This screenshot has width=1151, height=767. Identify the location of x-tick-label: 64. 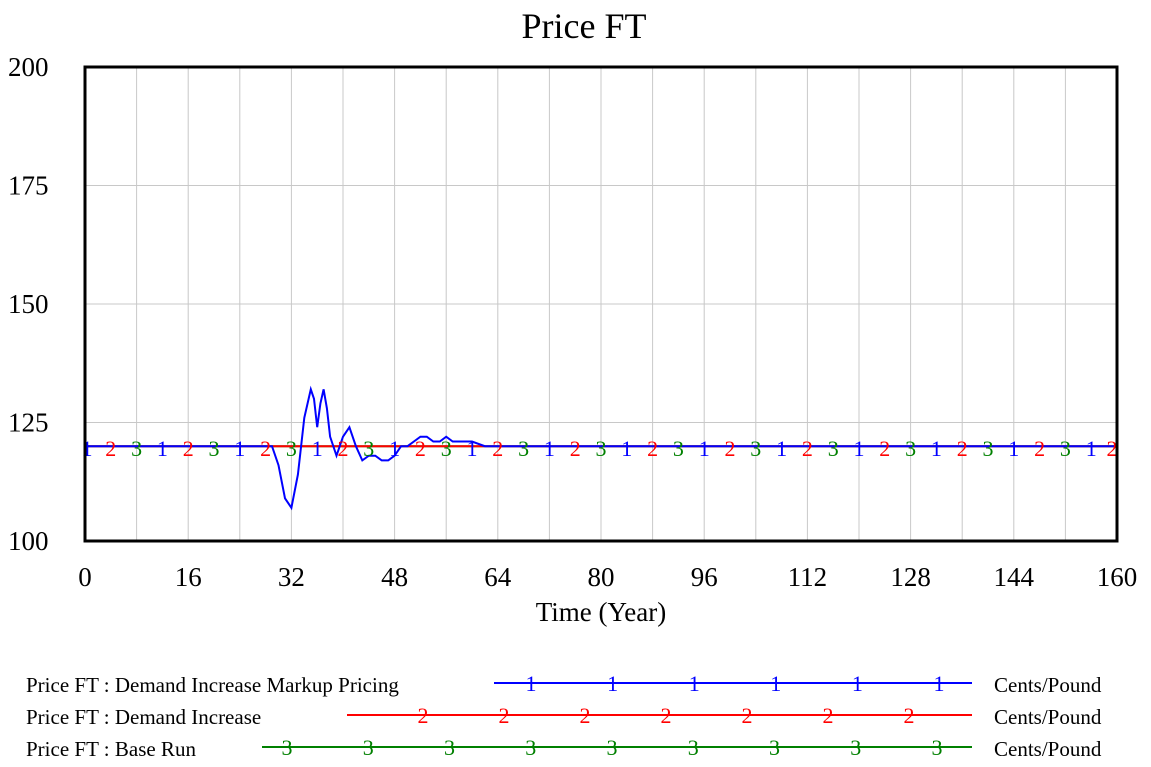
(498, 577).